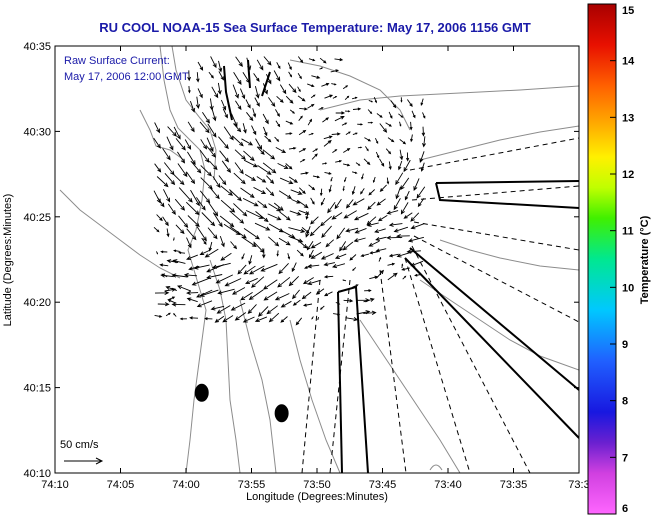  What do you see at coordinates (37, 474) in the screenshot?
I see `y-tick-label: 40:10` at bounding box center [37, 474].